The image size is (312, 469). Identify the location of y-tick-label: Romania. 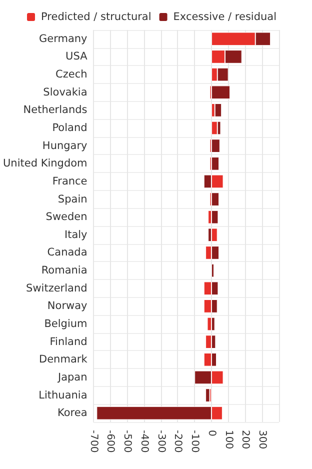
(64, 270).